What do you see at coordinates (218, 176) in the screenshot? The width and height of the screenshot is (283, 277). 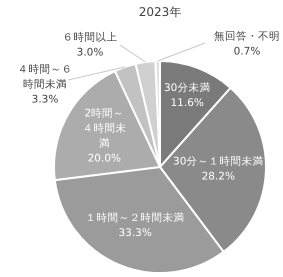 I see `data-label: 28.2%` at bounding box center [218, 176].